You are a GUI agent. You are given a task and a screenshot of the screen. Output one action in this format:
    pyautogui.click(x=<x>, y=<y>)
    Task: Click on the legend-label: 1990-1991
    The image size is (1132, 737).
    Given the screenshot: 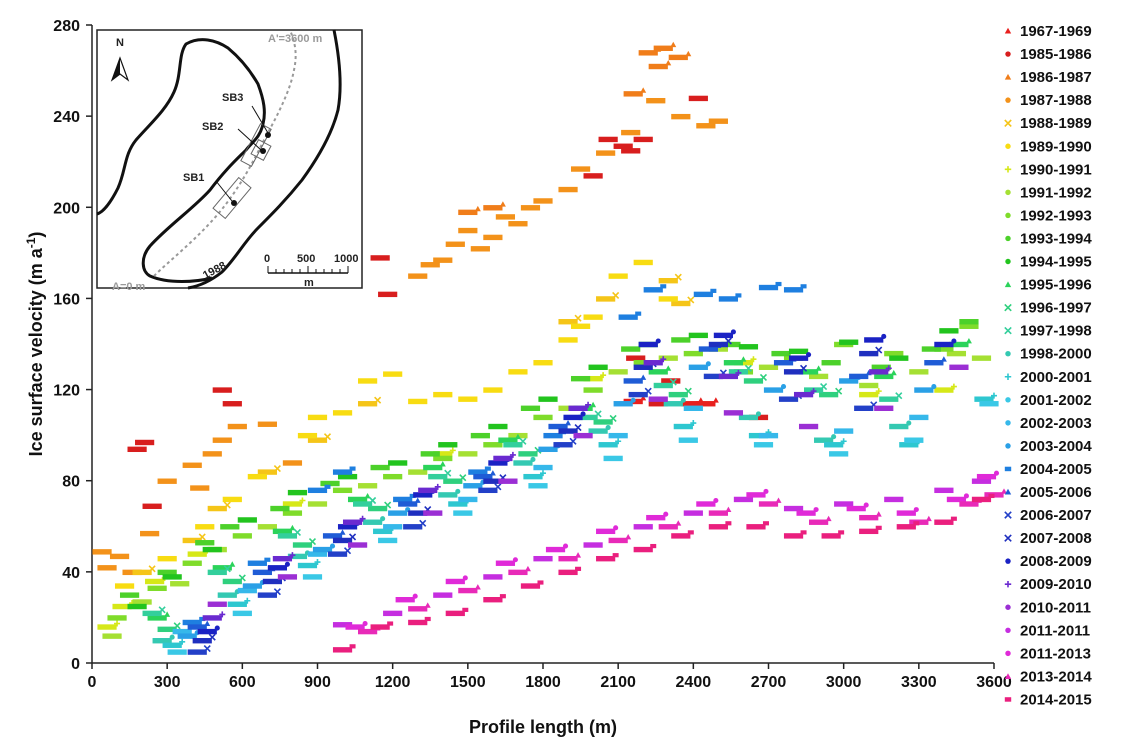 What is the action you would take?
    pyautogui.click(x=1056, y=169)
    